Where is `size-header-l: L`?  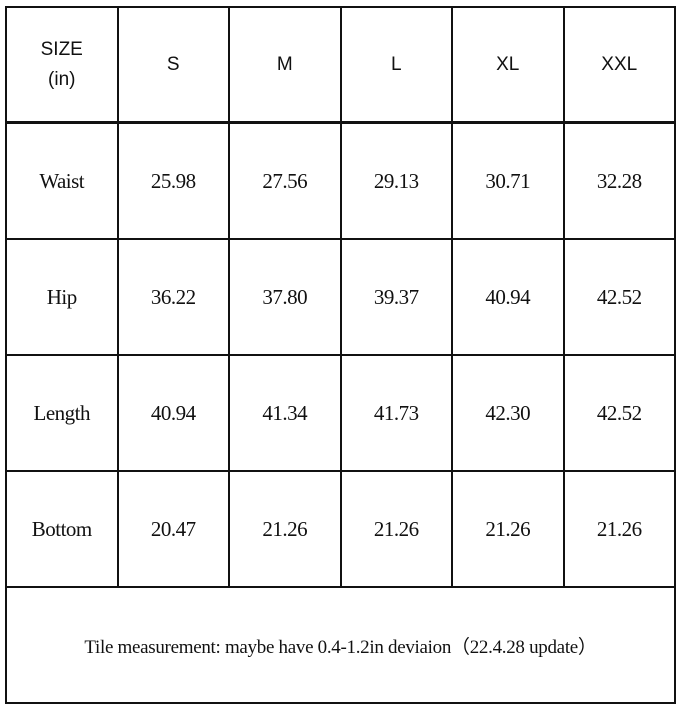 size-header-l: L is located at coordinates (396, 65).